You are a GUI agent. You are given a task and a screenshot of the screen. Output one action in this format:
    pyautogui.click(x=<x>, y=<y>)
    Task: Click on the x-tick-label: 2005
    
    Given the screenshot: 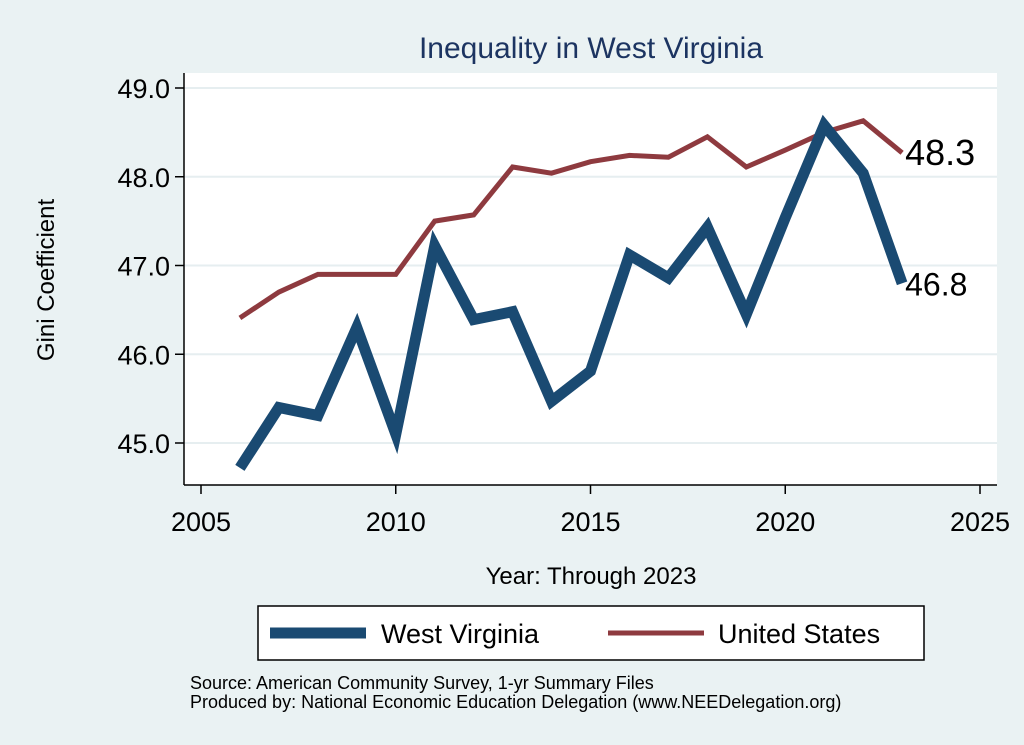 What is the action you would take?
    pyautogui.click(x=201, y=522)
    